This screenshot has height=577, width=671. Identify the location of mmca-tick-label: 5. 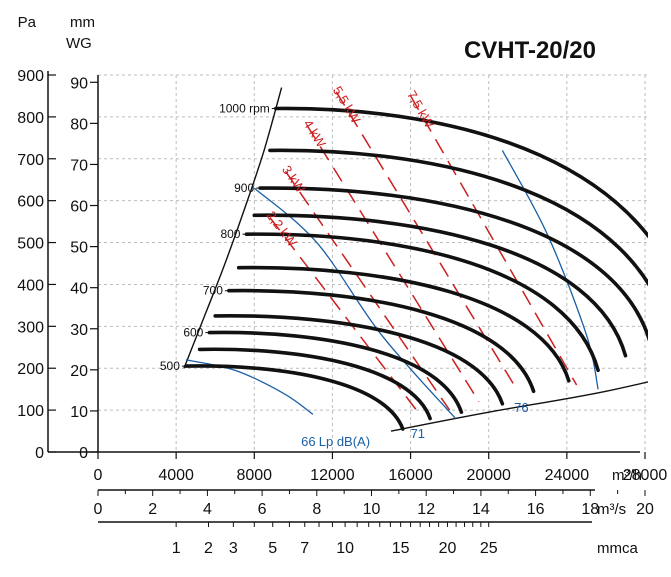
(272, 548).